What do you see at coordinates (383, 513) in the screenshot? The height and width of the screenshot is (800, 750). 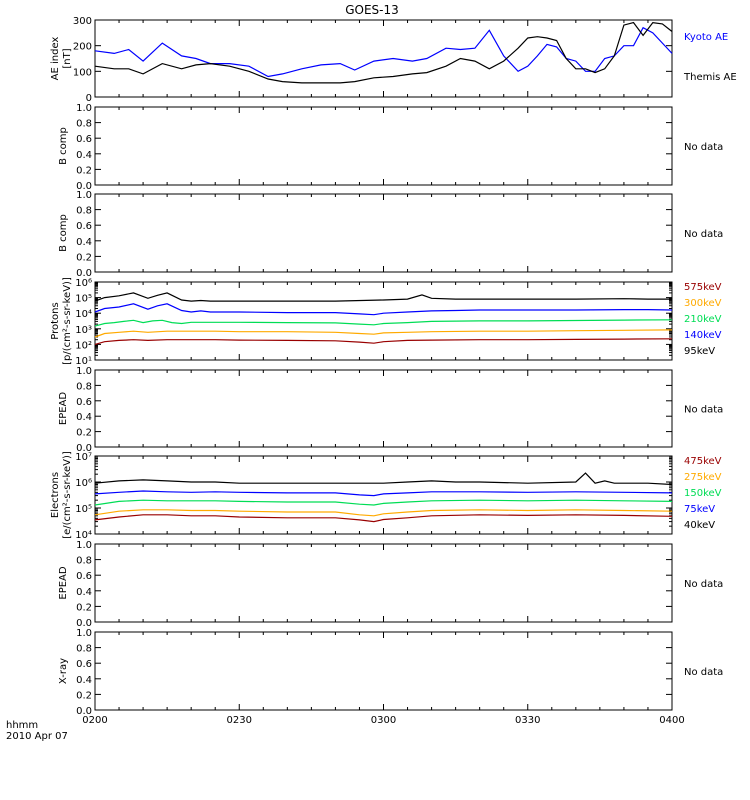 I see `series-line-275kev` at bounding box center [383, 513].